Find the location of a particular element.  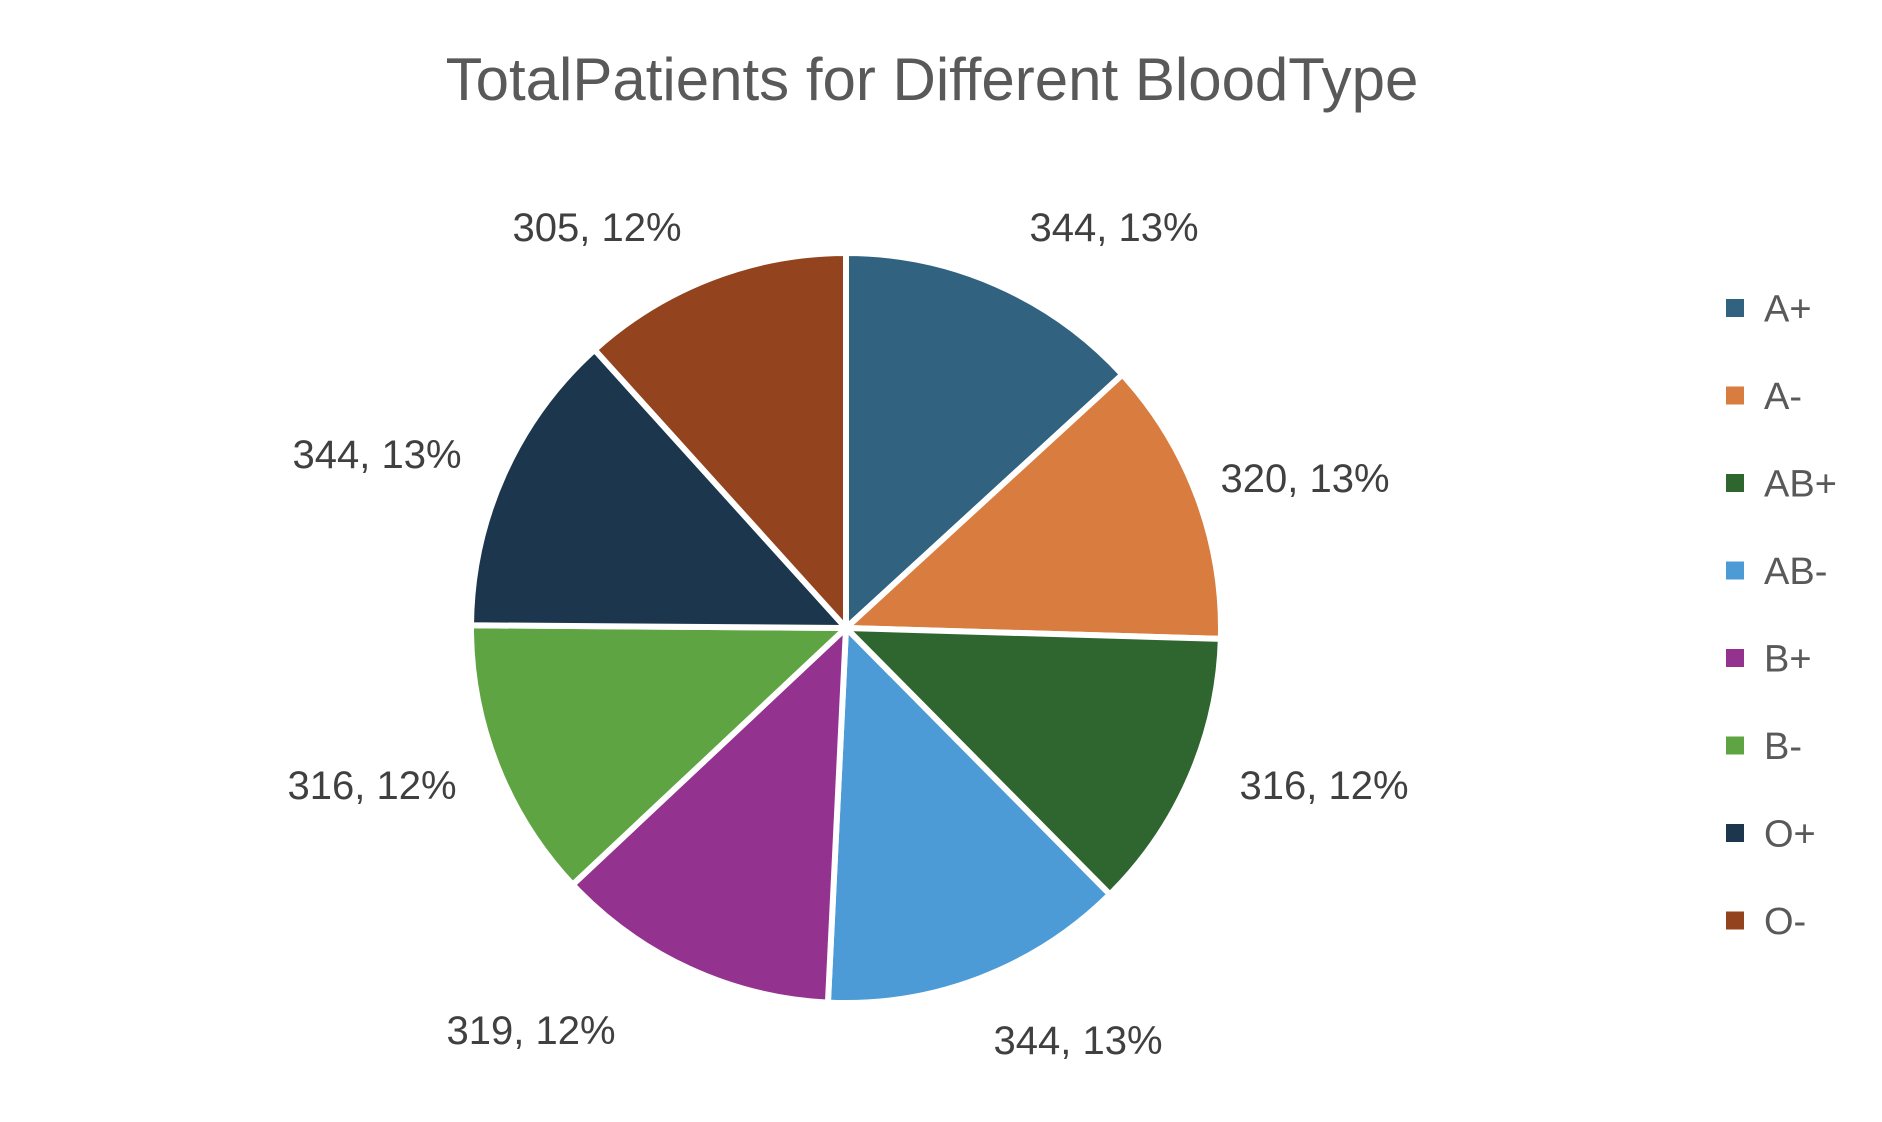

legend-item-ab-minus: AB- is located at coordinates (1776, 572).